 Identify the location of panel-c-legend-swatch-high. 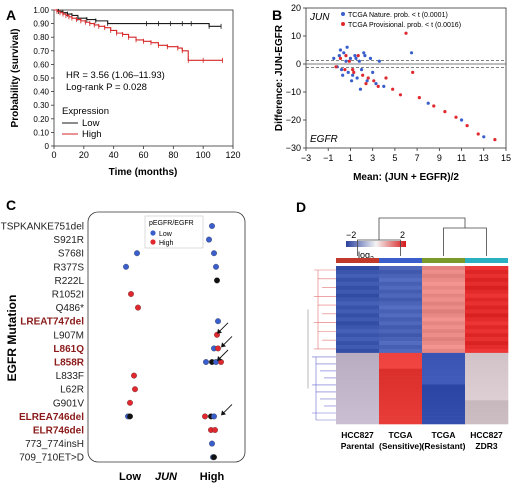
(153, 242).